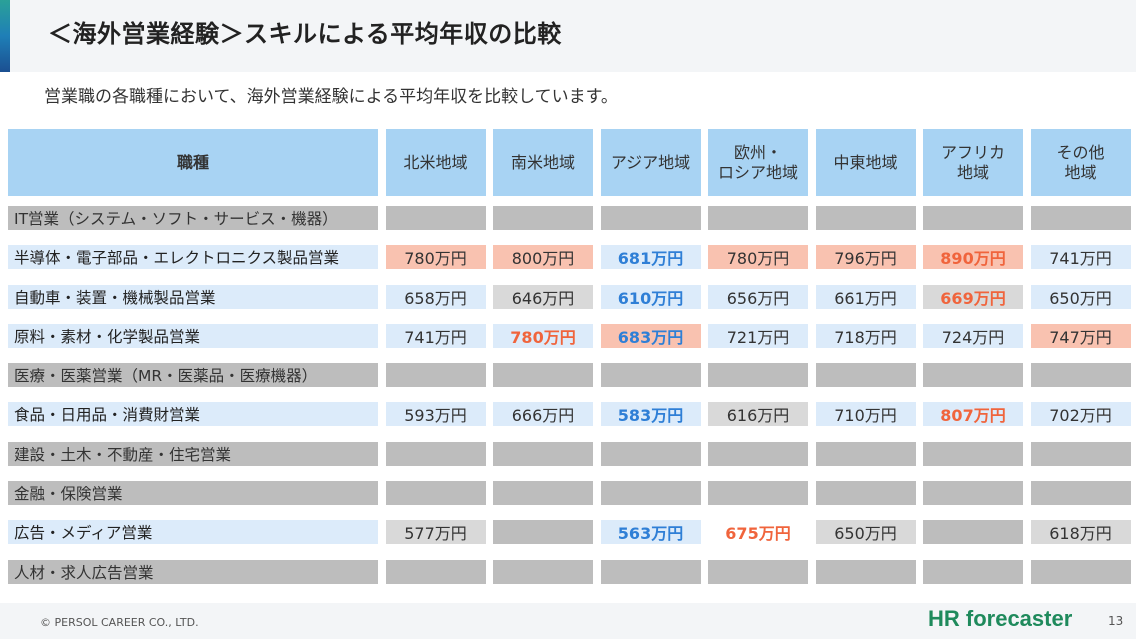  Describe the element at coordinates (865, 162) in the screenshot. I see `header-region: 中東地域` at that location.